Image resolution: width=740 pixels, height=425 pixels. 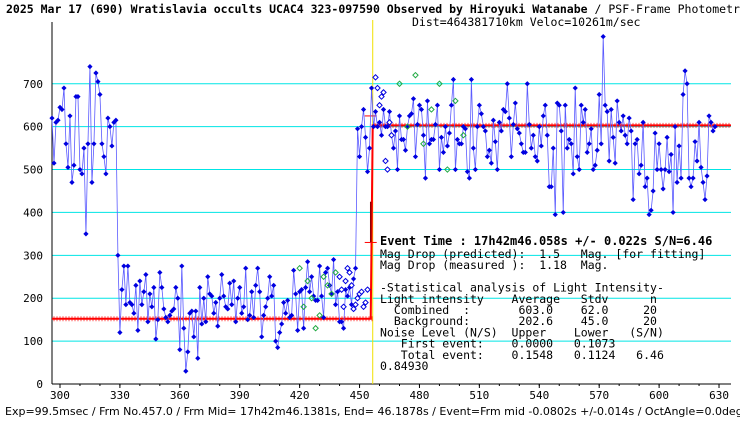 I want to click on annotation-line: Light intensity Average Stdv n, so click(x=518, y=299).